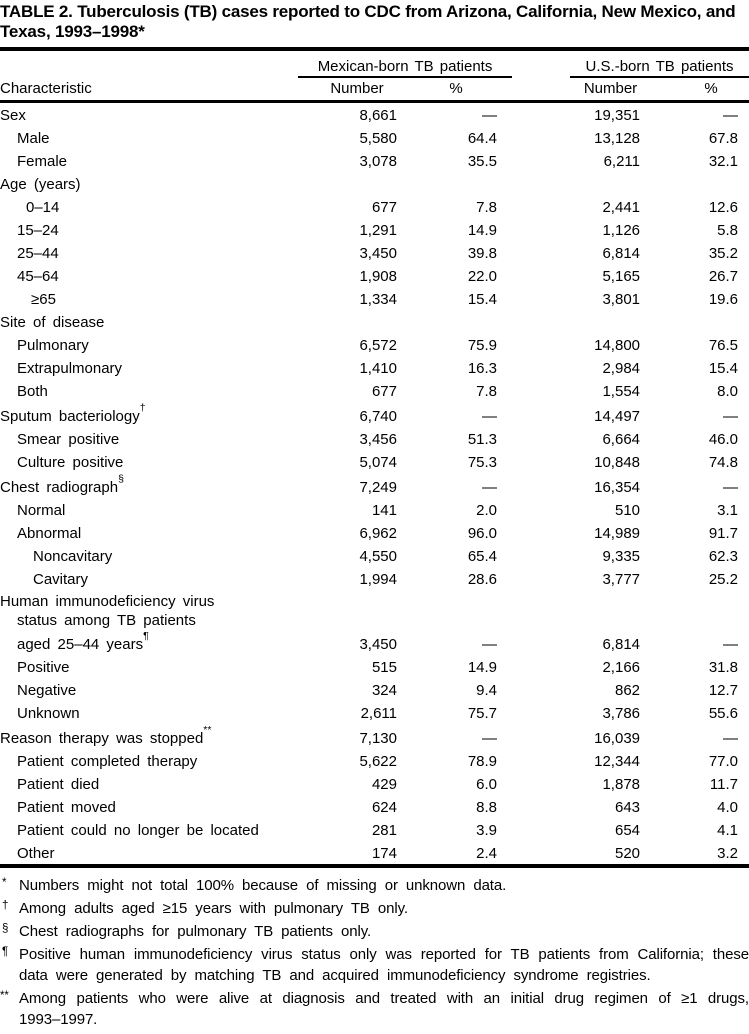 Image resolution: width=749 pixels, height=1034 pixels. Describe the element at coordinates (384, 807) in the screenshot. I see `cell-mex-number: 624` at that location.